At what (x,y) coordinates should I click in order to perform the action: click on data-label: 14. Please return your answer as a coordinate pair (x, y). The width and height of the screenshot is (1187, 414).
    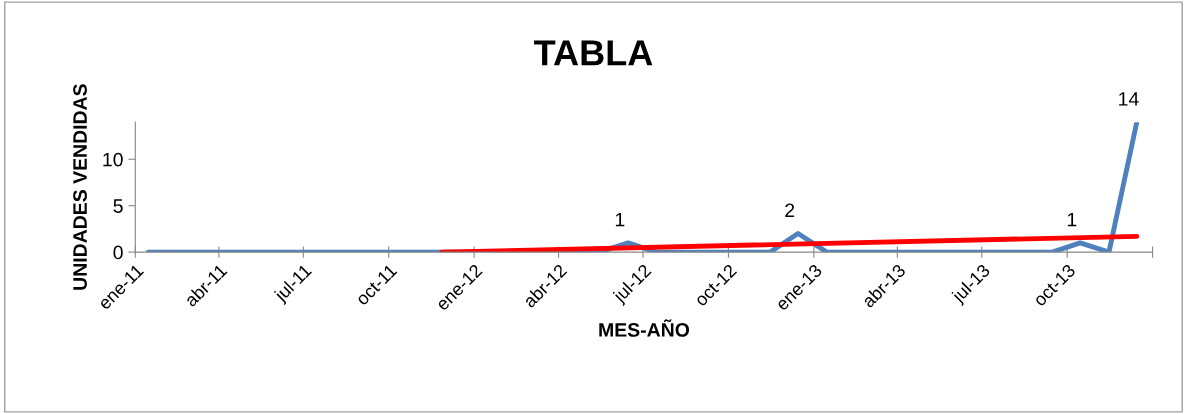
    Looking at the image, I should click on (1129, 99).